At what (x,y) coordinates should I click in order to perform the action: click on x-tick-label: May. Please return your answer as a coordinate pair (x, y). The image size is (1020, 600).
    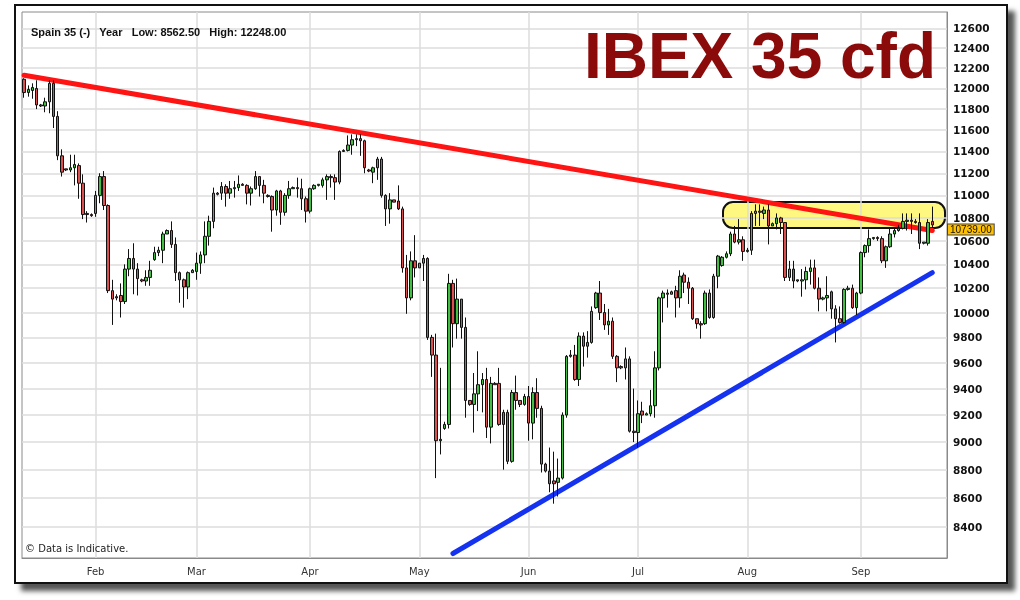
    Looking at the image, I should click on (419, 571).